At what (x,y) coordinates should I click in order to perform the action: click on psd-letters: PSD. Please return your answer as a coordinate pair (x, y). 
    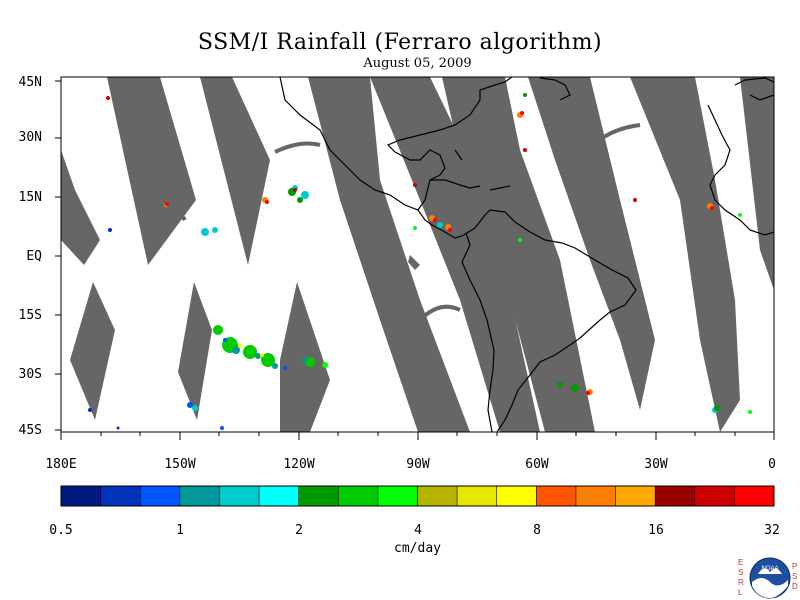
    Looking at the image, I should click on (795, 576).